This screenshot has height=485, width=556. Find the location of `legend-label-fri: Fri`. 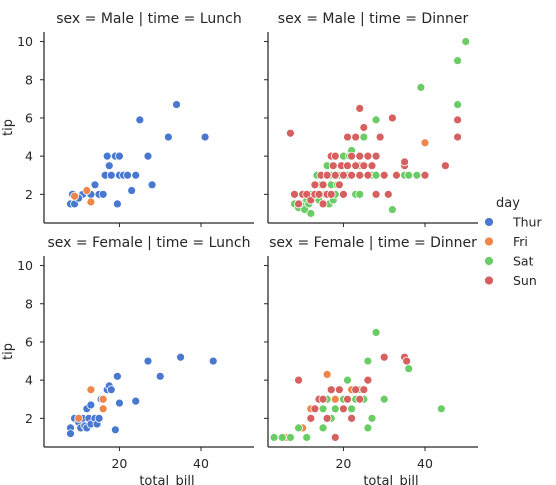

legend-label-fri: Fri is located at coordinates (520, 241).